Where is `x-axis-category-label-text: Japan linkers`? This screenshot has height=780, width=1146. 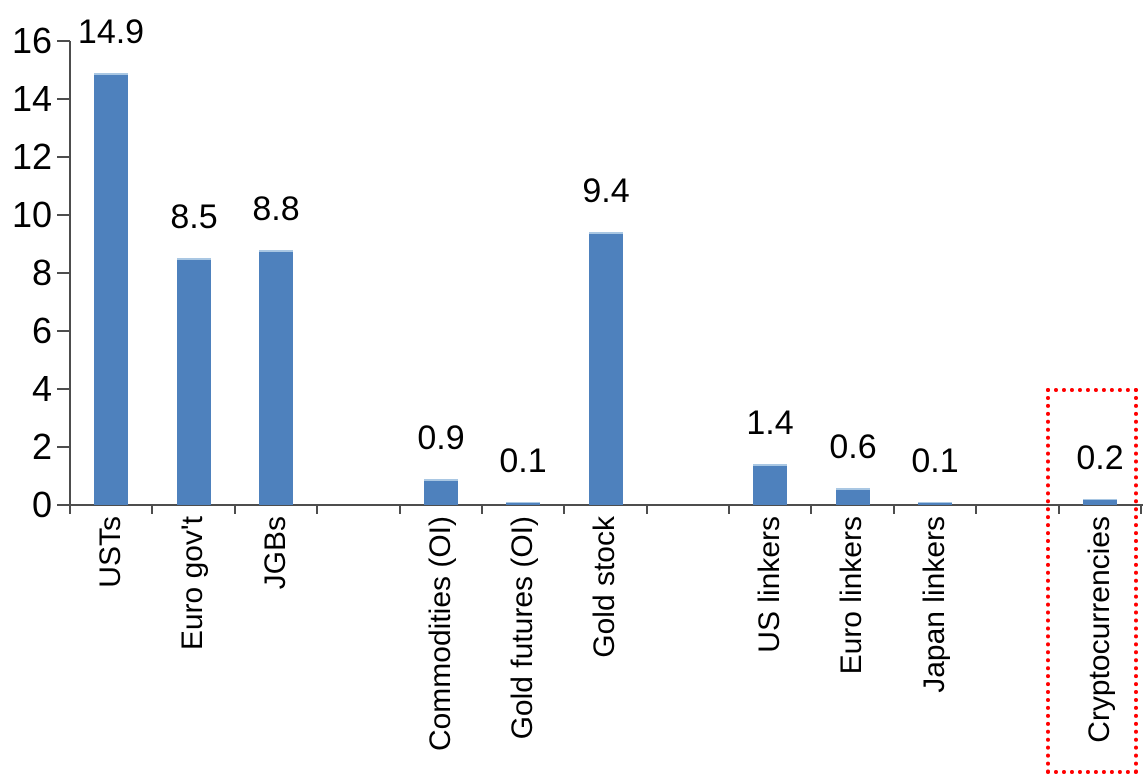
x-axis-category-label-text: Japan linkers is located at coordinates (934, 604).